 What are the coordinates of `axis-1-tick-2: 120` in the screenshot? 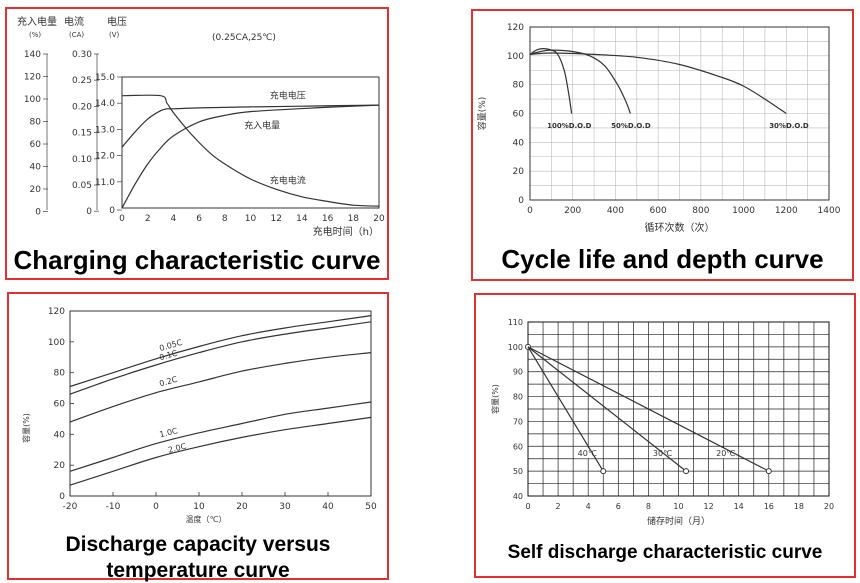 It's located at (32, 78).